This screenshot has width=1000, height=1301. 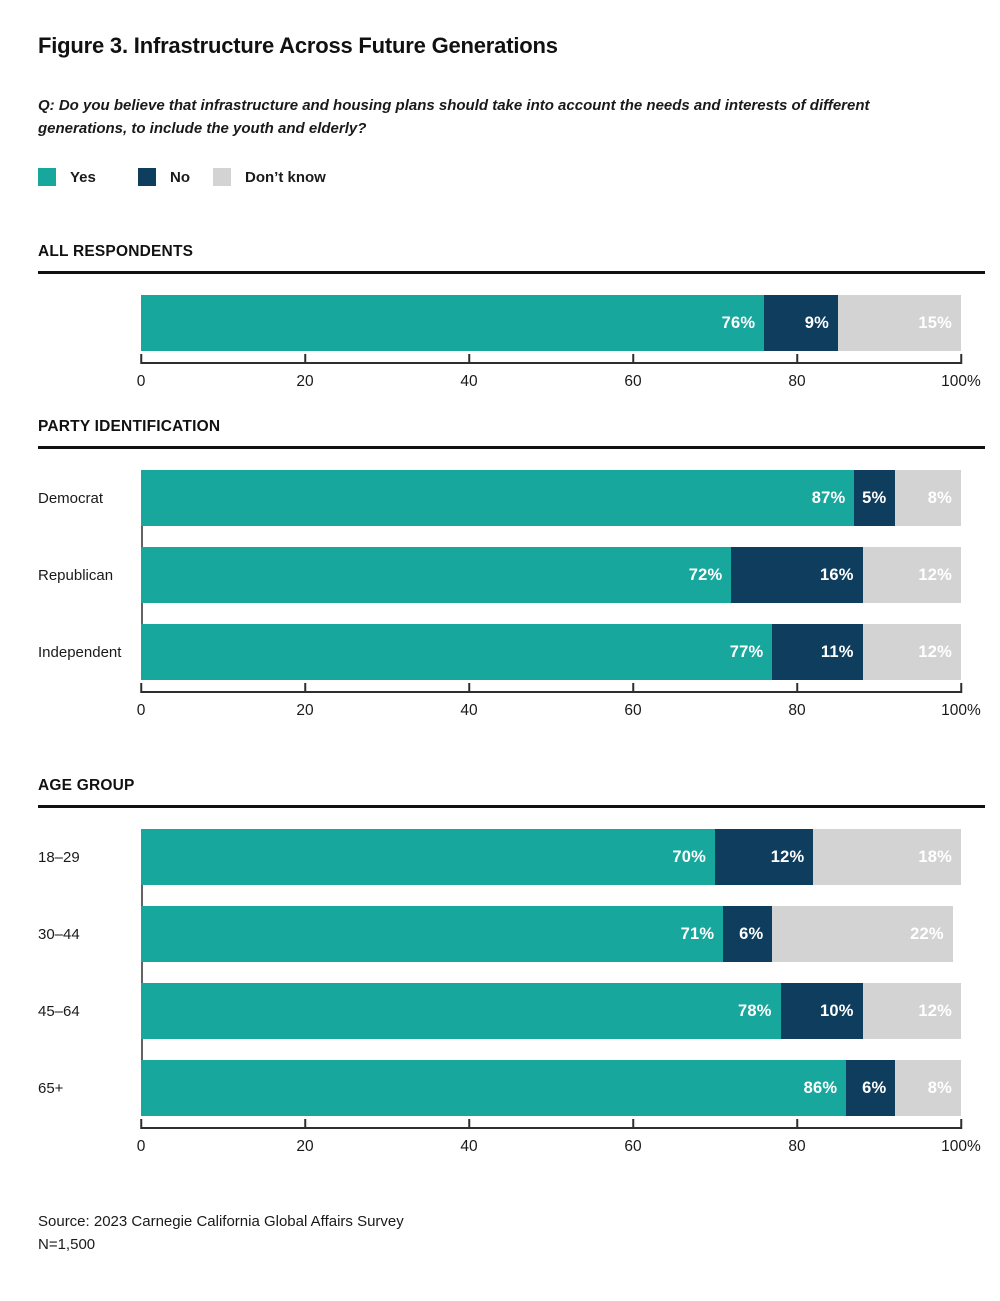 I want to click on category-label: Independent, so click(x=80, y=652).